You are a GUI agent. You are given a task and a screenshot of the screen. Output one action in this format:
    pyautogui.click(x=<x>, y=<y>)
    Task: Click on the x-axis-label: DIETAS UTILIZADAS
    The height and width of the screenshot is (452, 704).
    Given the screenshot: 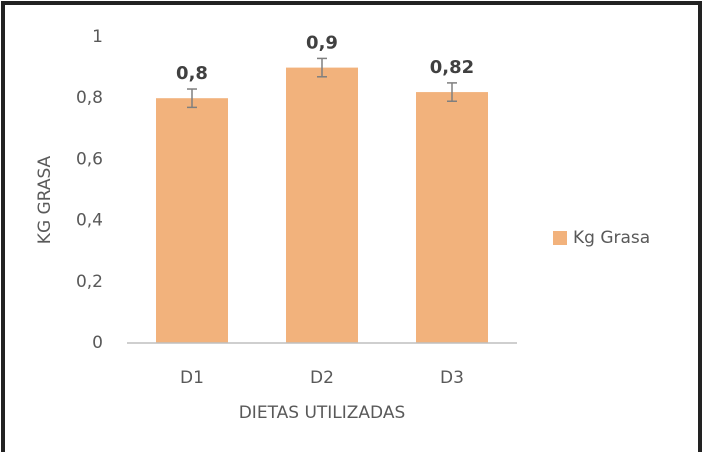 What is the action you would take?
    pyautogui.click(x=322, y=413)
    